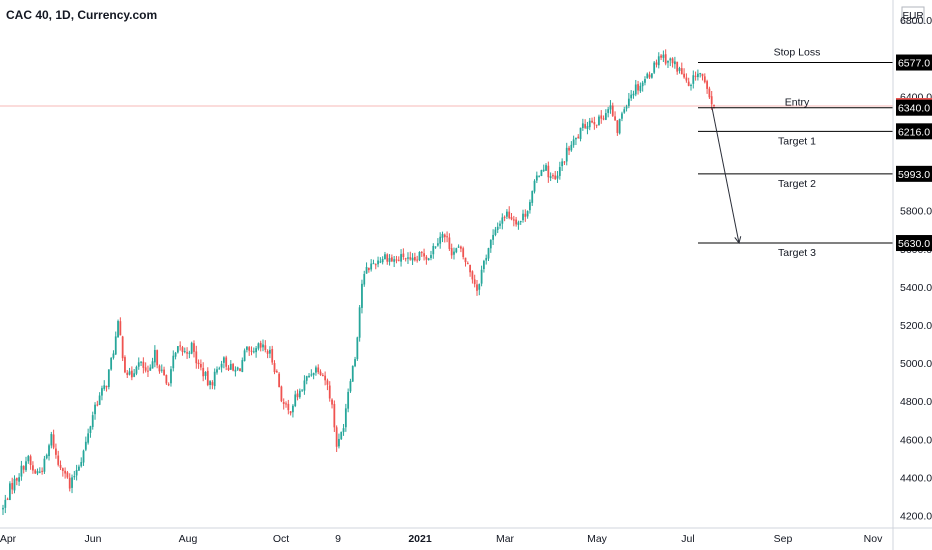 This screenshot has height=550, width=932. Describe the element at coordinates (505, 539) in the screenshot. I see `x-tick-label: Mar` at that location.